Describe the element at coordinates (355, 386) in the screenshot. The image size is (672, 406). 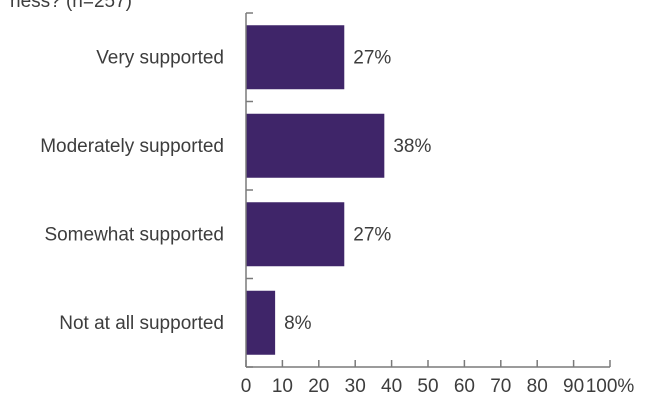
I see `x-tick-label: 30` at that location.